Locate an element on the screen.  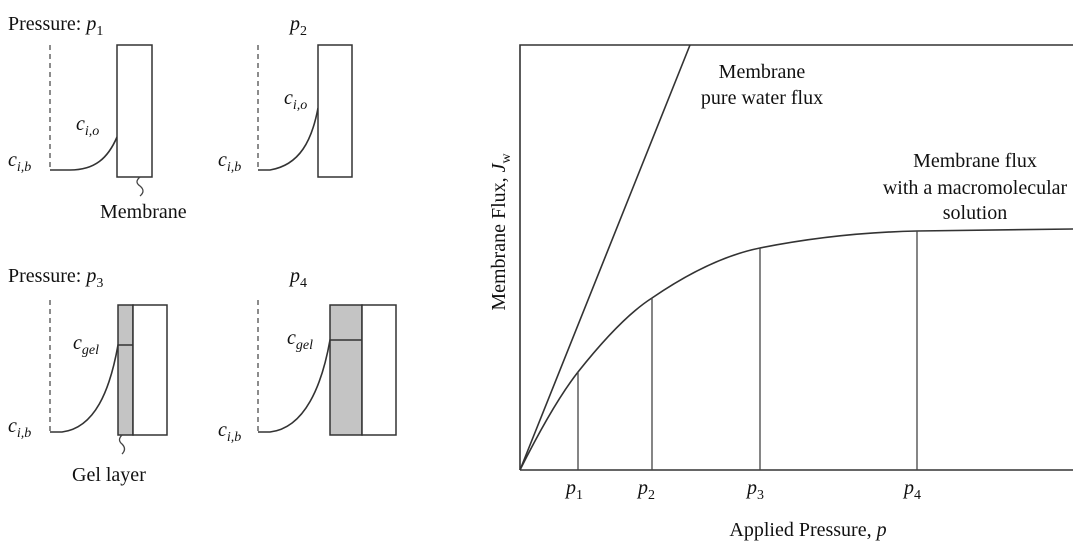
panel-label: p2 is located at coordinates (297, 26).